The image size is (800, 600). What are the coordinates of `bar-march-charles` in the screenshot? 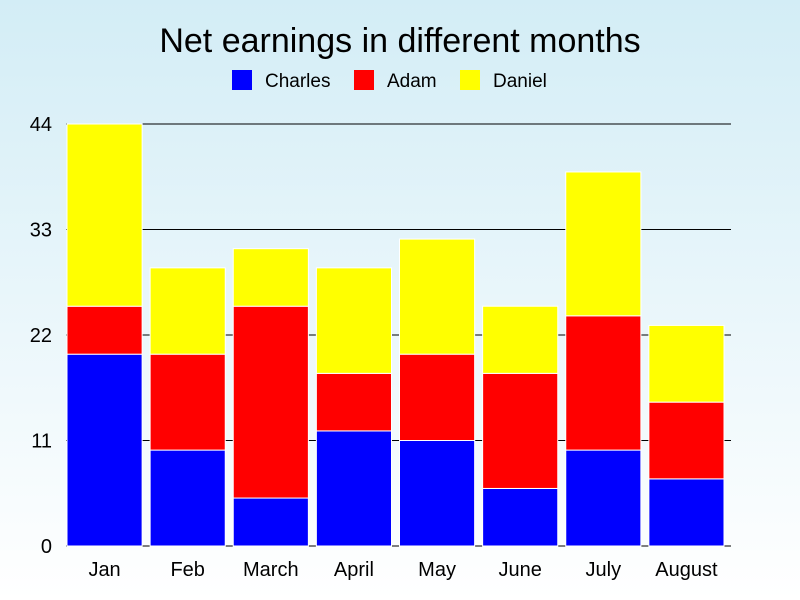 It's located at (270, 522).